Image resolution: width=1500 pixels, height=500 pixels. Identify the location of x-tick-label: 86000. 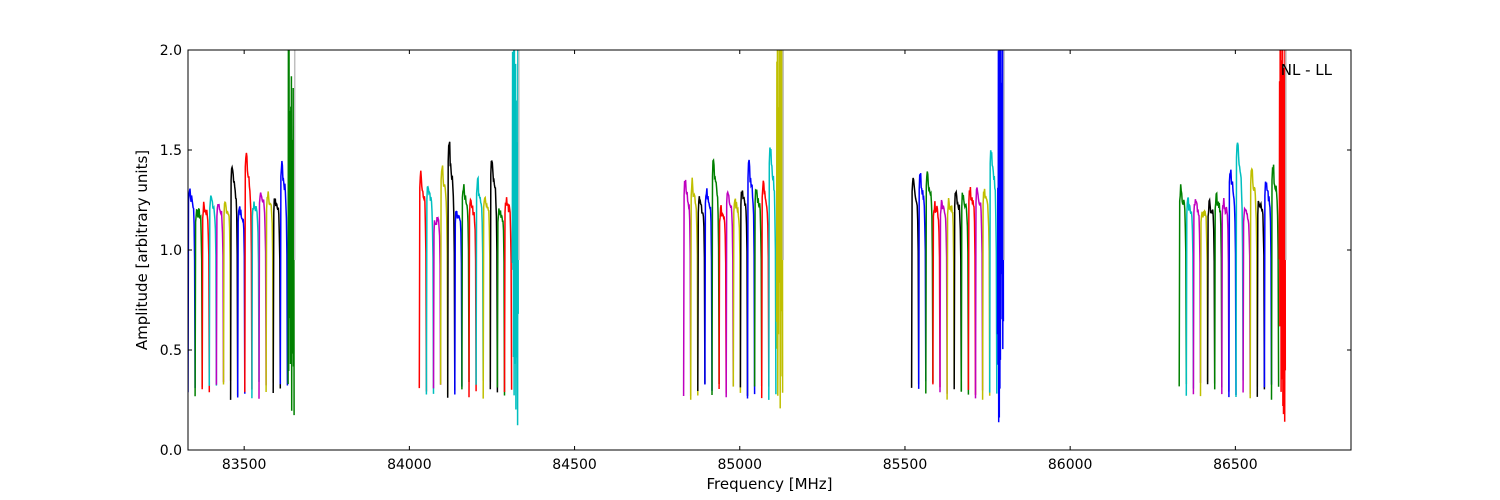
(1070, 465).